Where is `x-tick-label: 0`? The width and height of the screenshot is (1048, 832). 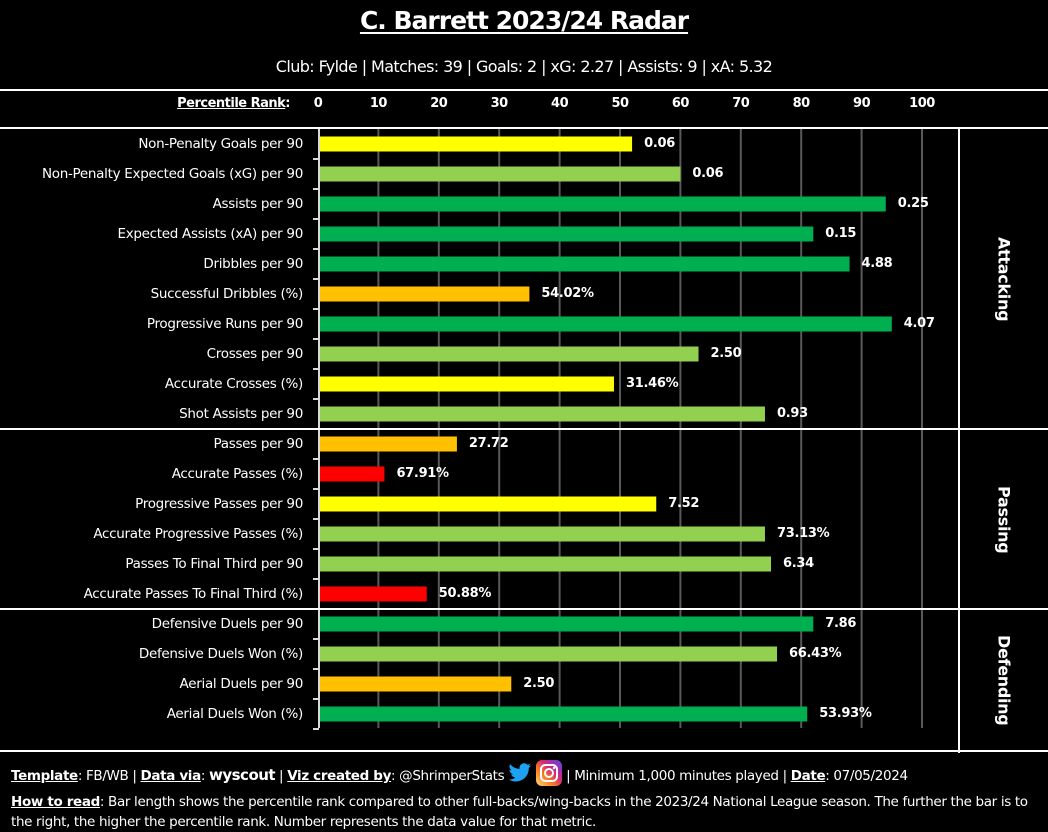 x-tick-label: 0 is located at coordinates (318, 103).